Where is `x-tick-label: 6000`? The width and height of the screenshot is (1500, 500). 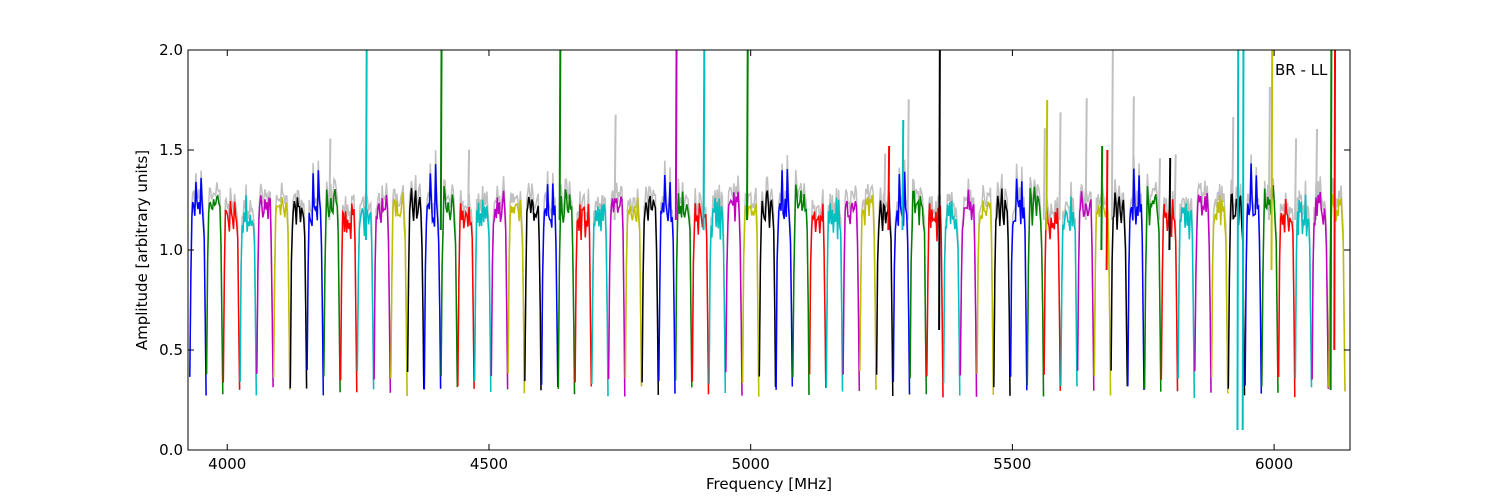
x-tick-label: 6000 is located at coordinates (1274, 464).